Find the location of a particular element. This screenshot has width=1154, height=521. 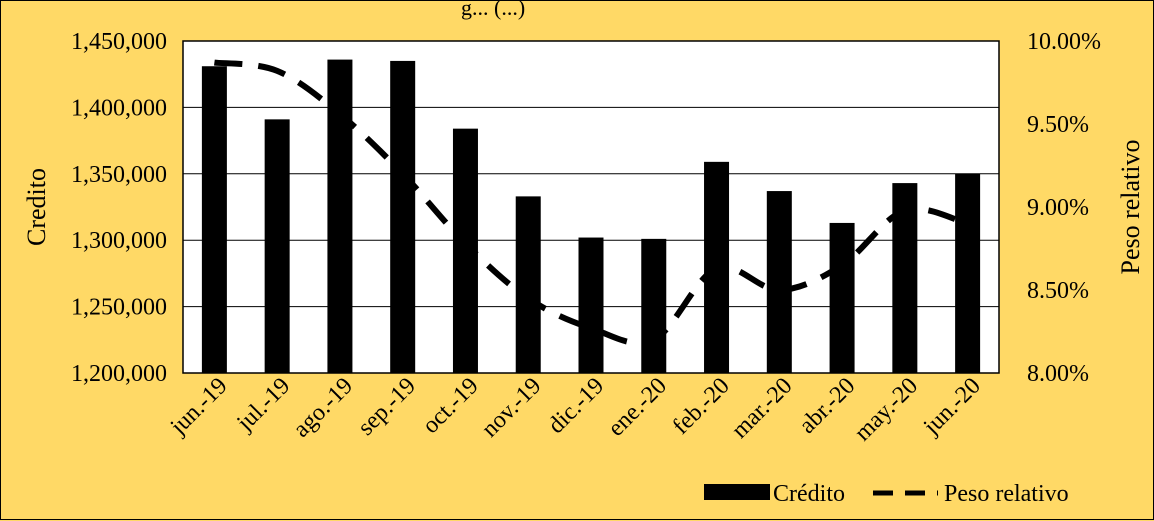

y-tick-label: 1,300,000 is located at coordinates (119, 241).